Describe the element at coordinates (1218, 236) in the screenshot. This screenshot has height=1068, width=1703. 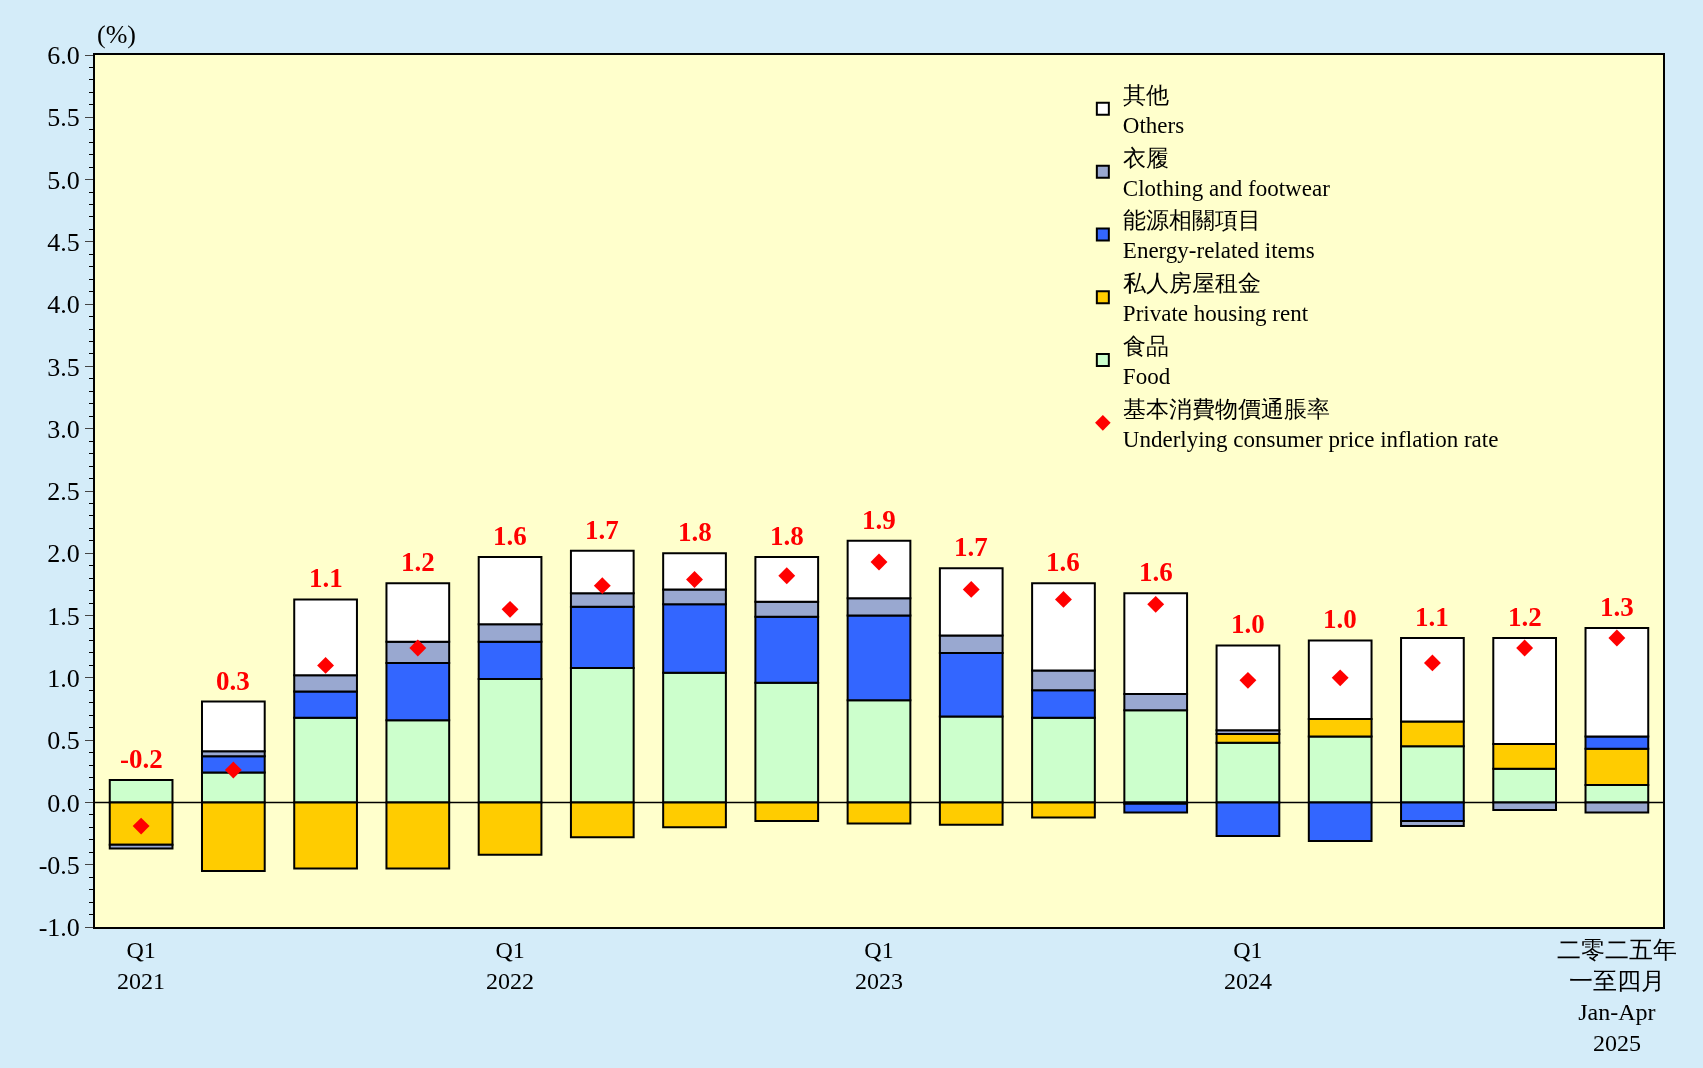
I see `legend-label: 能源相關項目 Energy-related items` at that location.